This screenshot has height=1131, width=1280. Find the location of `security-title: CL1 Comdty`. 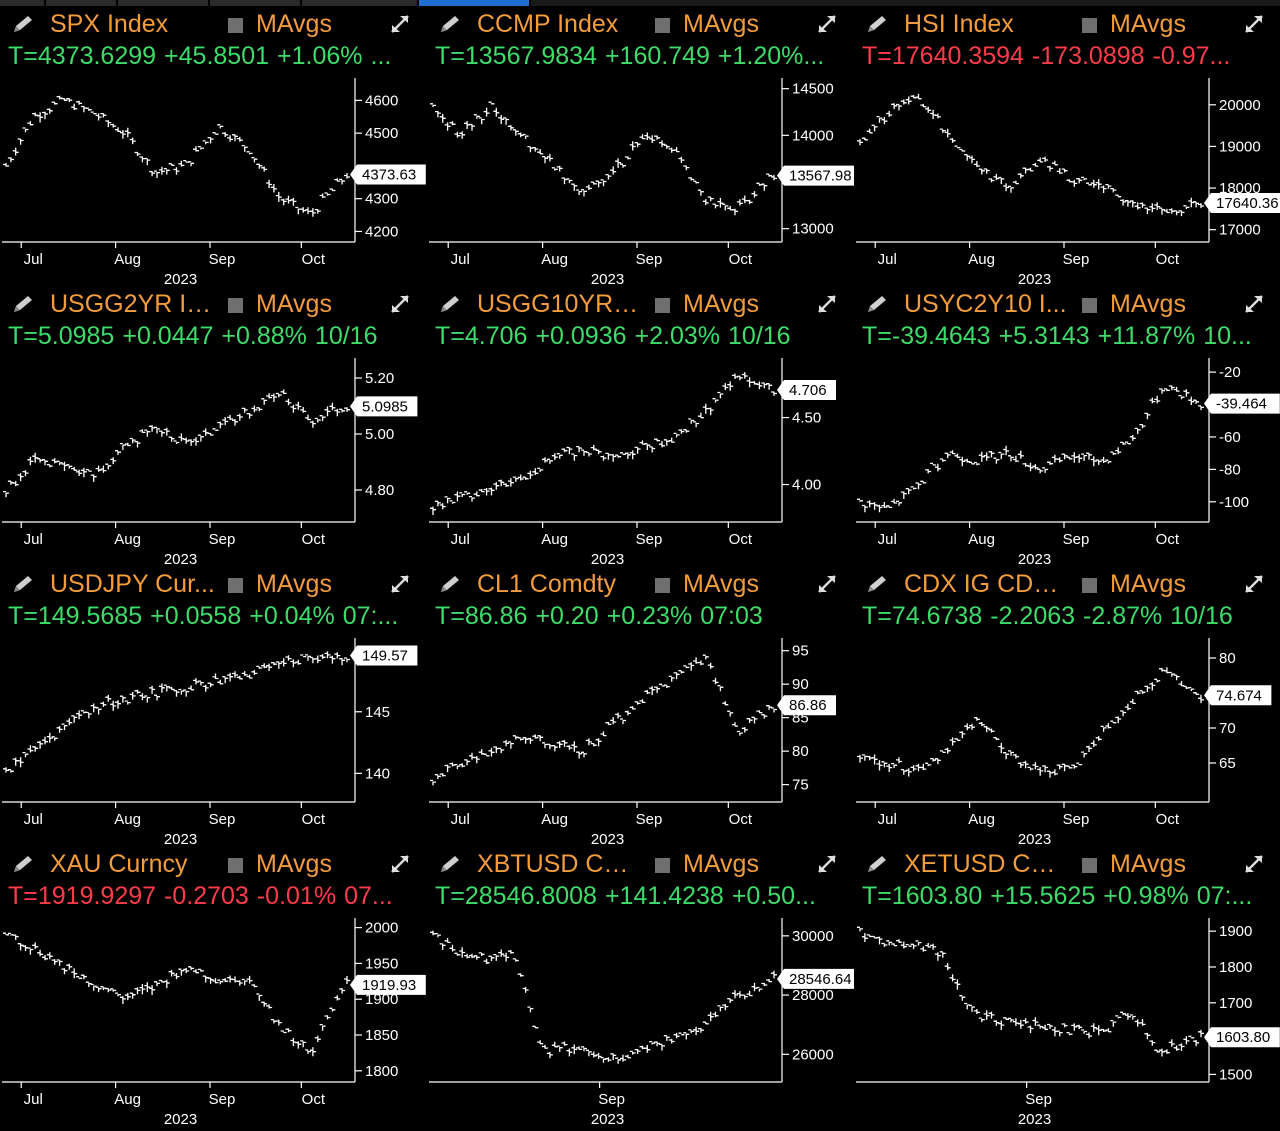

security-title: CL1 Comdty is located at coordinates (546, 584).